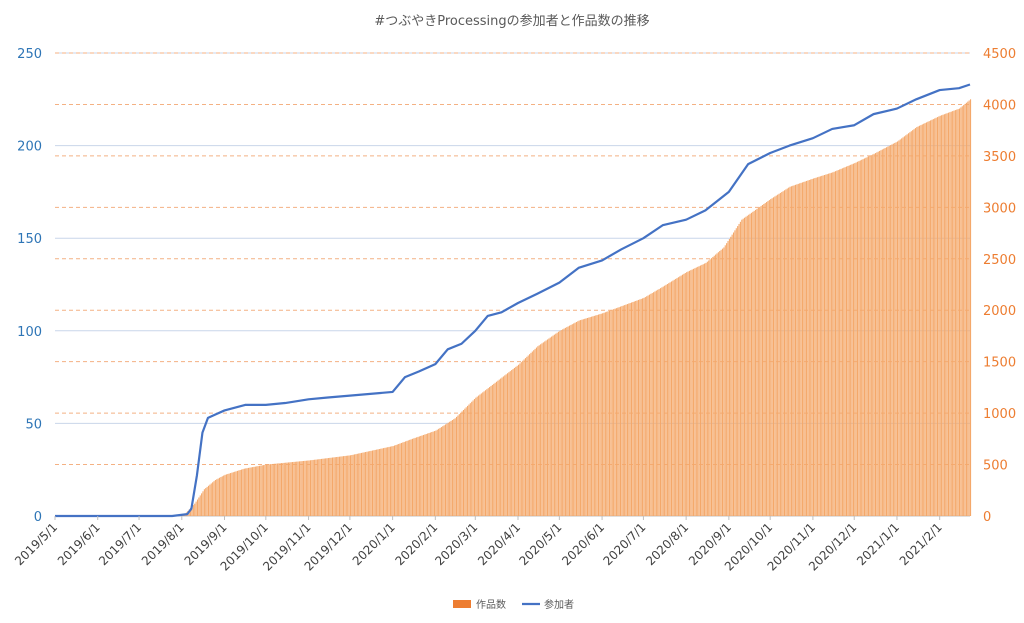 This screenshot has width=1024, height=623. I want to click on legend: 作品数 参加者, so click(513, 604).